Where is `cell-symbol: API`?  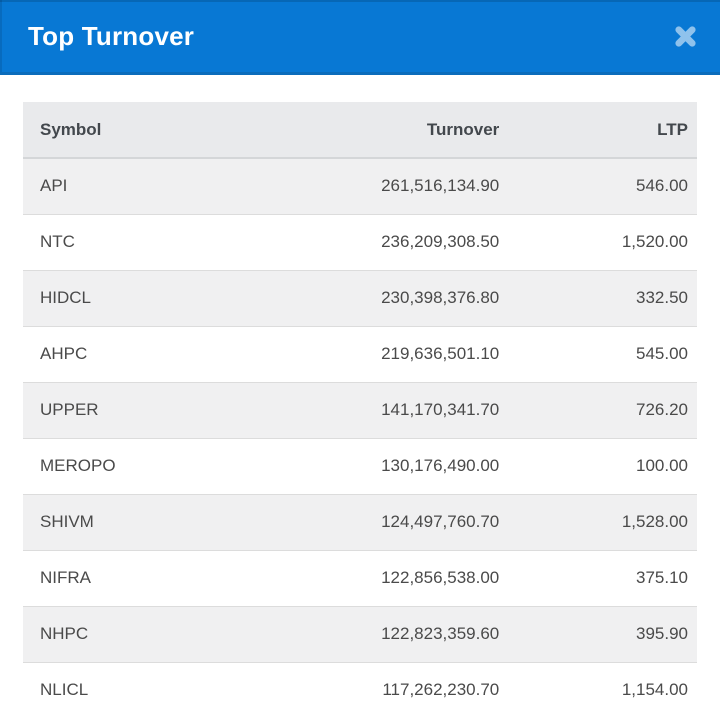 cell-symbol: API is located at coordinates (54, 186).